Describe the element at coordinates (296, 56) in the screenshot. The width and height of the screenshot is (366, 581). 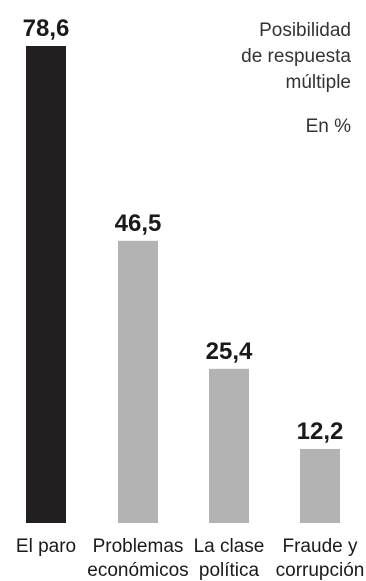
I see `note-line-2: de respuesta` at that location.